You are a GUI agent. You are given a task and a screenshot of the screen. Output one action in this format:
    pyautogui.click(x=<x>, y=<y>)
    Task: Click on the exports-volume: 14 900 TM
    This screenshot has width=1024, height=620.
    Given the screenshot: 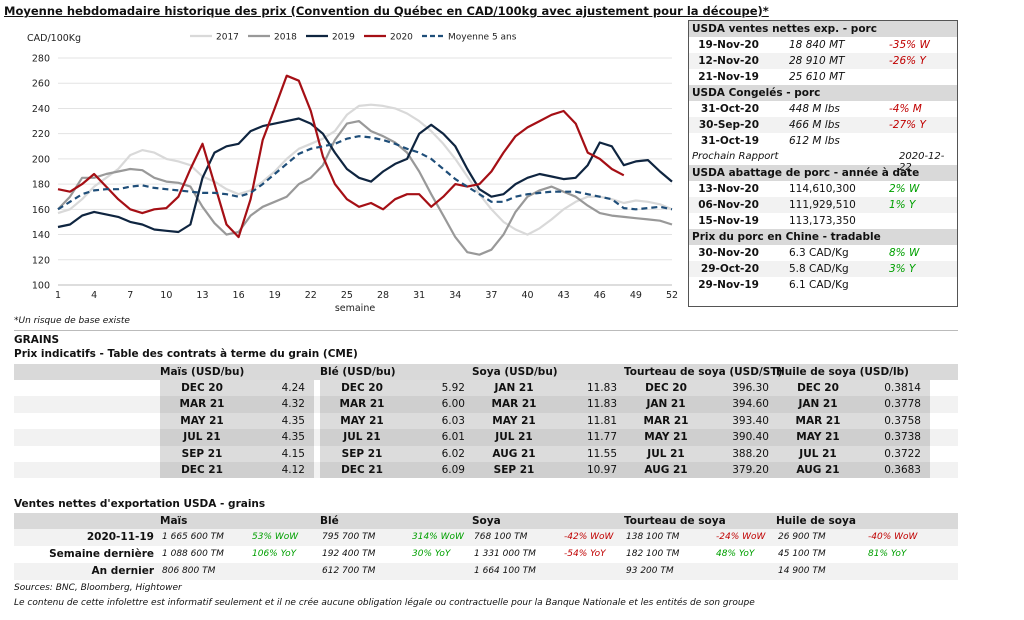 What is the action you would take?
    pyautogui.click(x=802, y=571)
    